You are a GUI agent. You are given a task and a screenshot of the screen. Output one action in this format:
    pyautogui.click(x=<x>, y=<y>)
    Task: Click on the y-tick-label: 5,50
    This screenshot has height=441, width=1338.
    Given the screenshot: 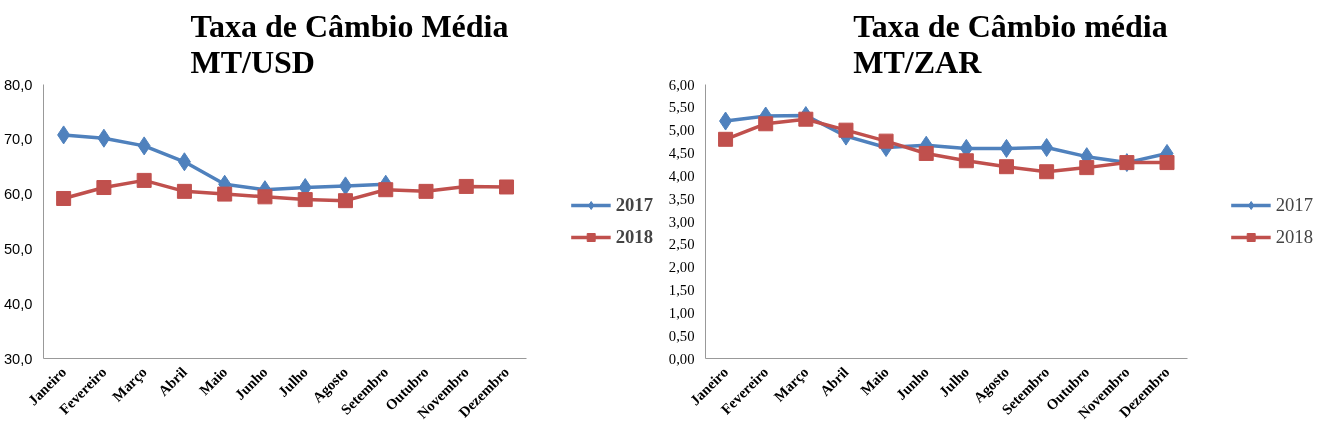 What is the action you would take?
    pyautogui.click(x=681, y=107)
    